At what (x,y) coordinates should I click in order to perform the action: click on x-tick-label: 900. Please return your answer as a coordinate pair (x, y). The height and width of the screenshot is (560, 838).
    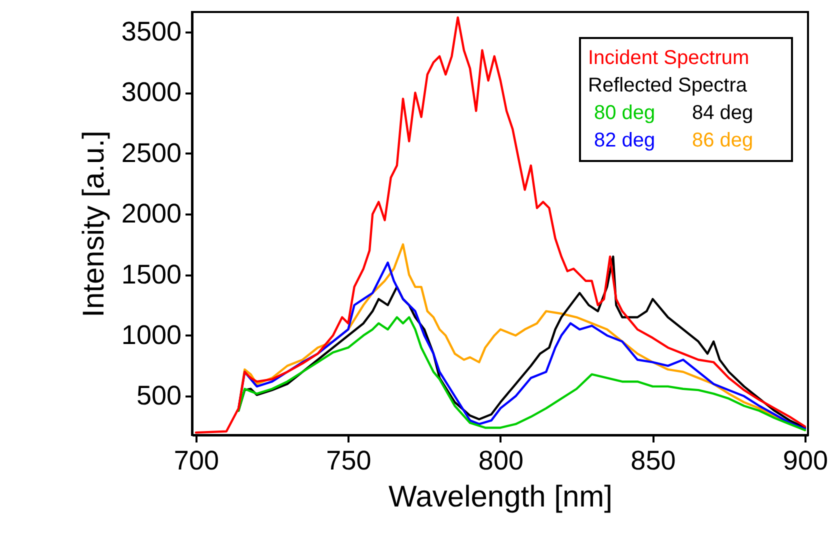
    Looking at the image, I should click on (805, 461).